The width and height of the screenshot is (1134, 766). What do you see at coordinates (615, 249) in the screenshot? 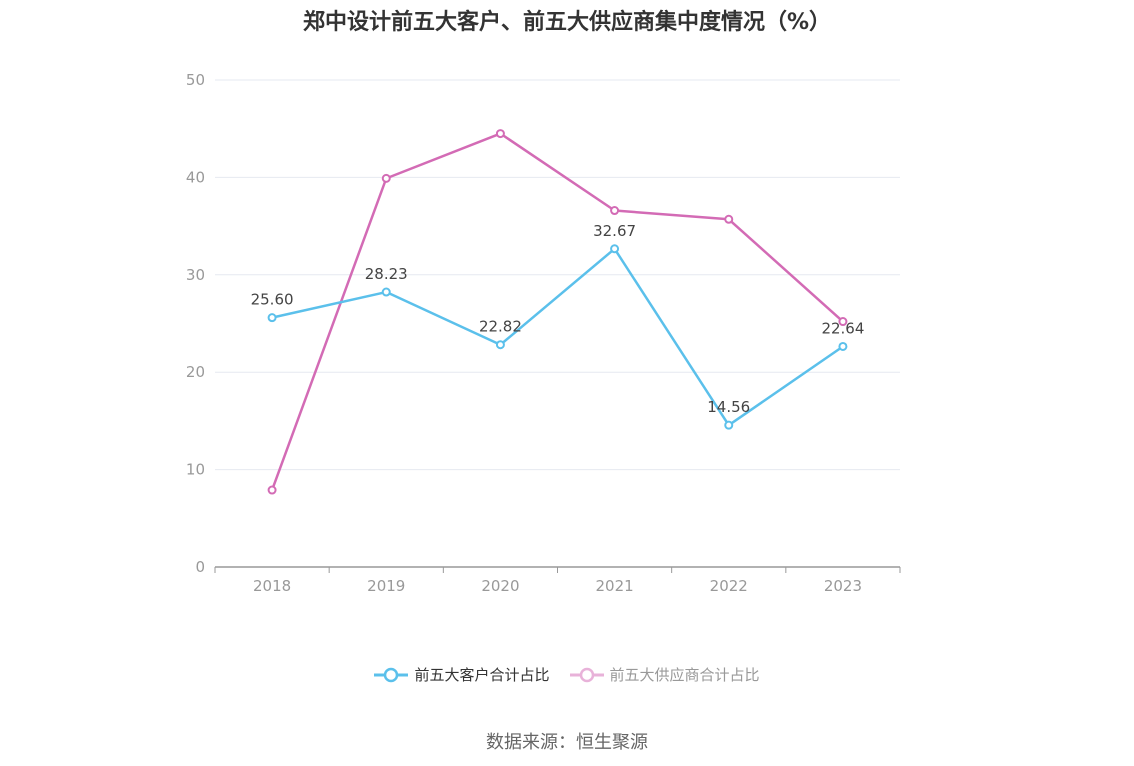
I see `point-0-2021` at bounding box center [615, 249].